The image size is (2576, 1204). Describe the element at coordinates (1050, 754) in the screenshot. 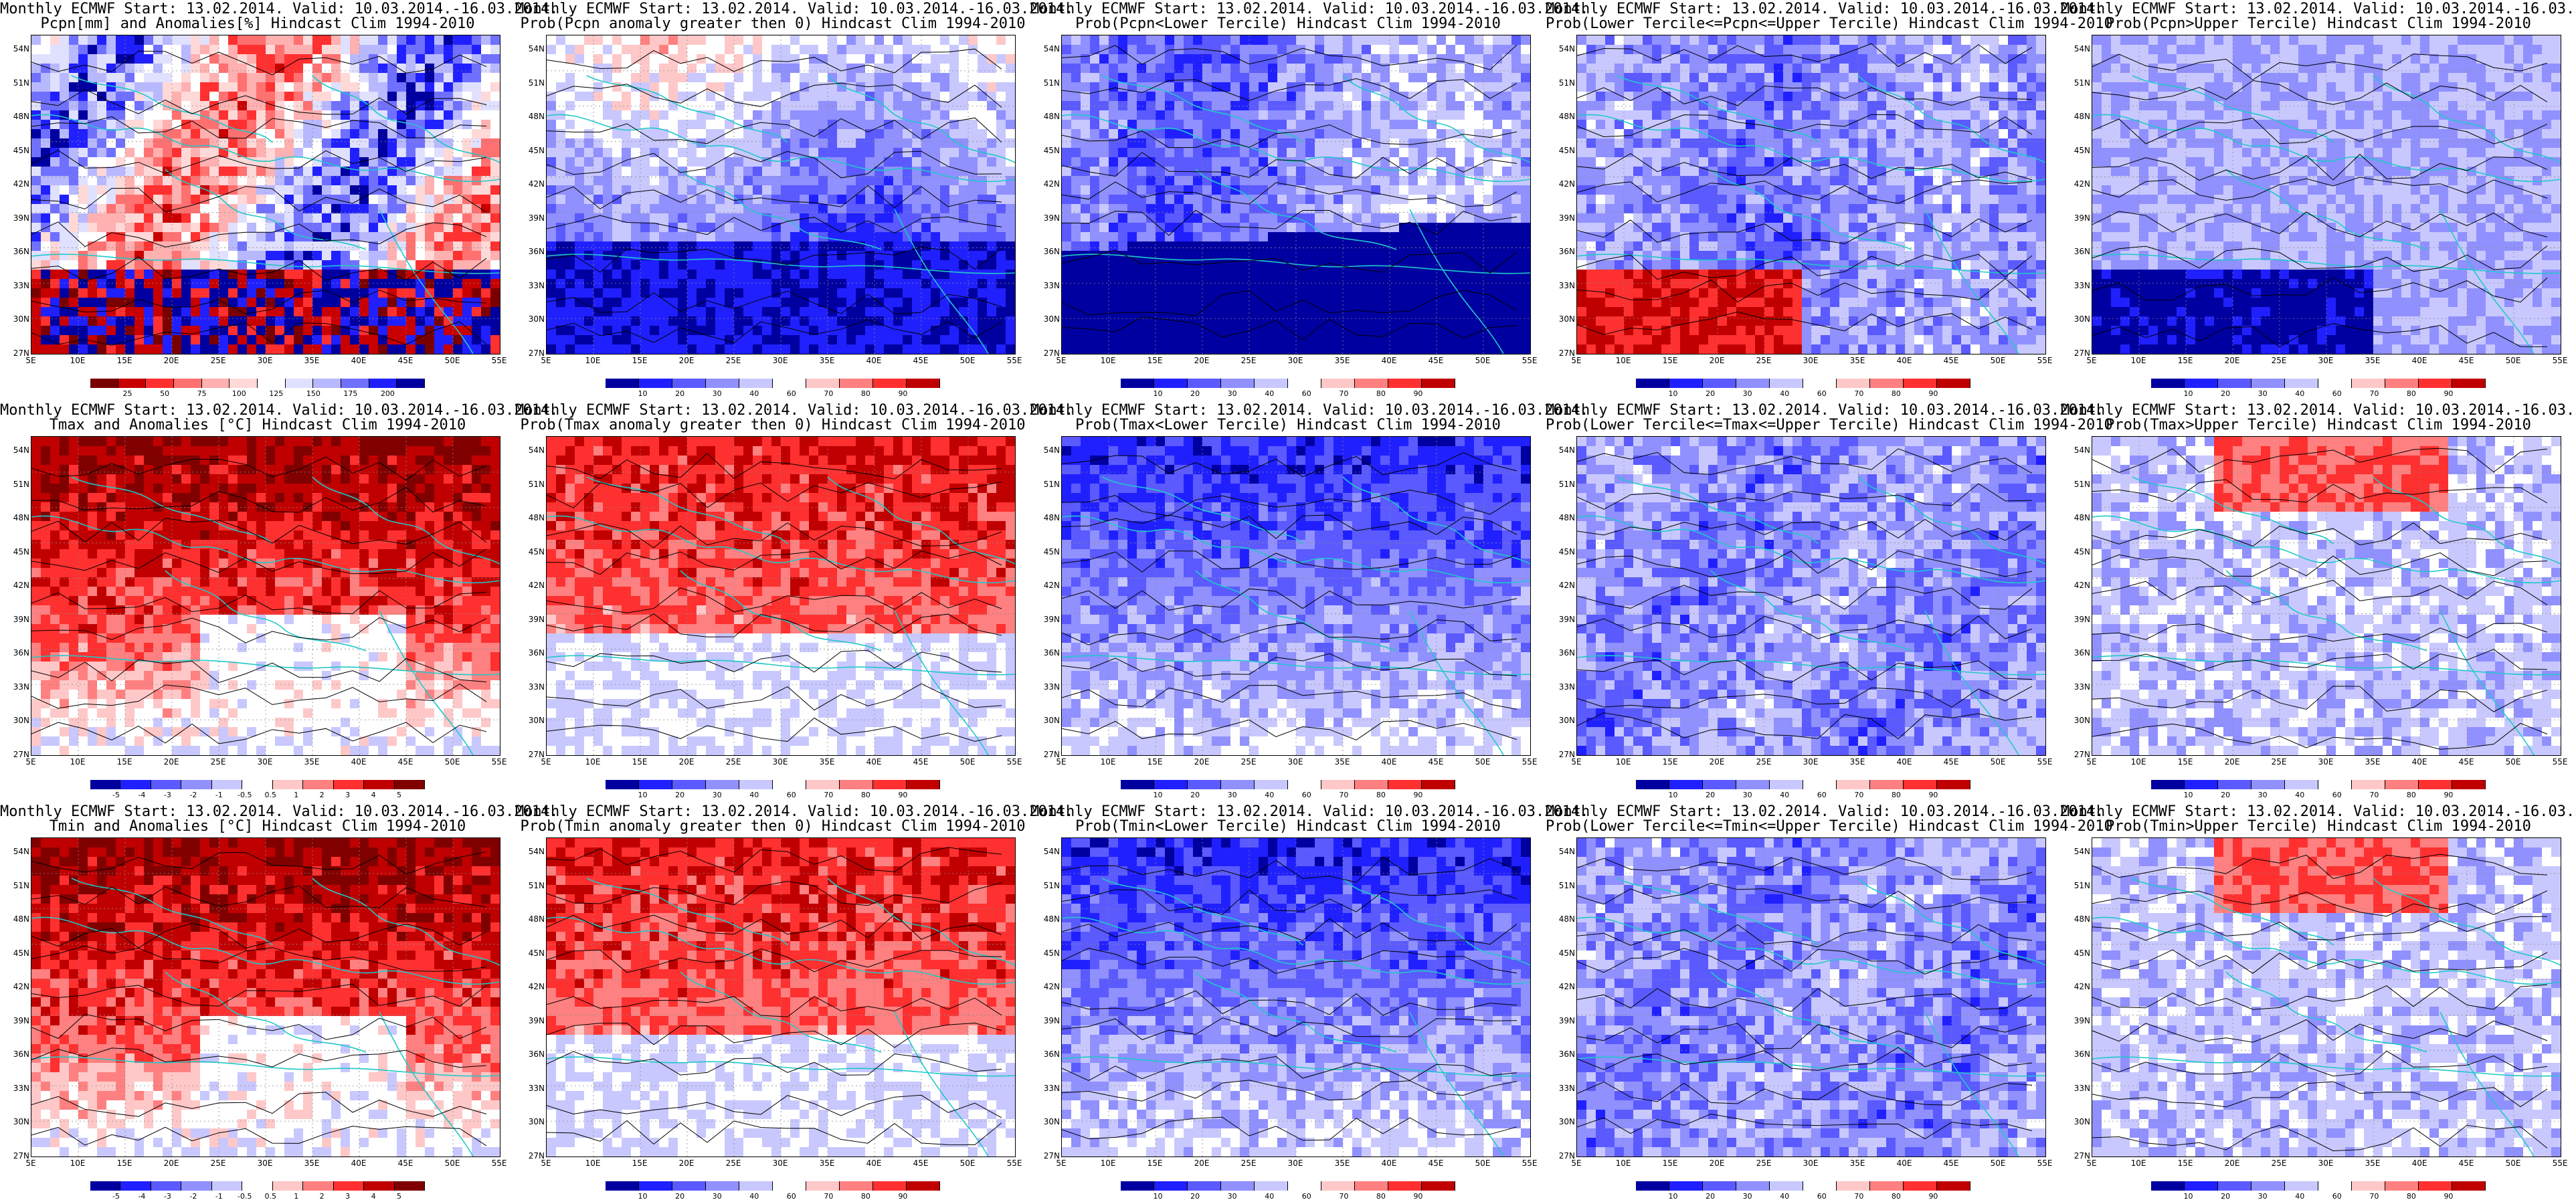

I see `latitude-label: 27N` at that location.